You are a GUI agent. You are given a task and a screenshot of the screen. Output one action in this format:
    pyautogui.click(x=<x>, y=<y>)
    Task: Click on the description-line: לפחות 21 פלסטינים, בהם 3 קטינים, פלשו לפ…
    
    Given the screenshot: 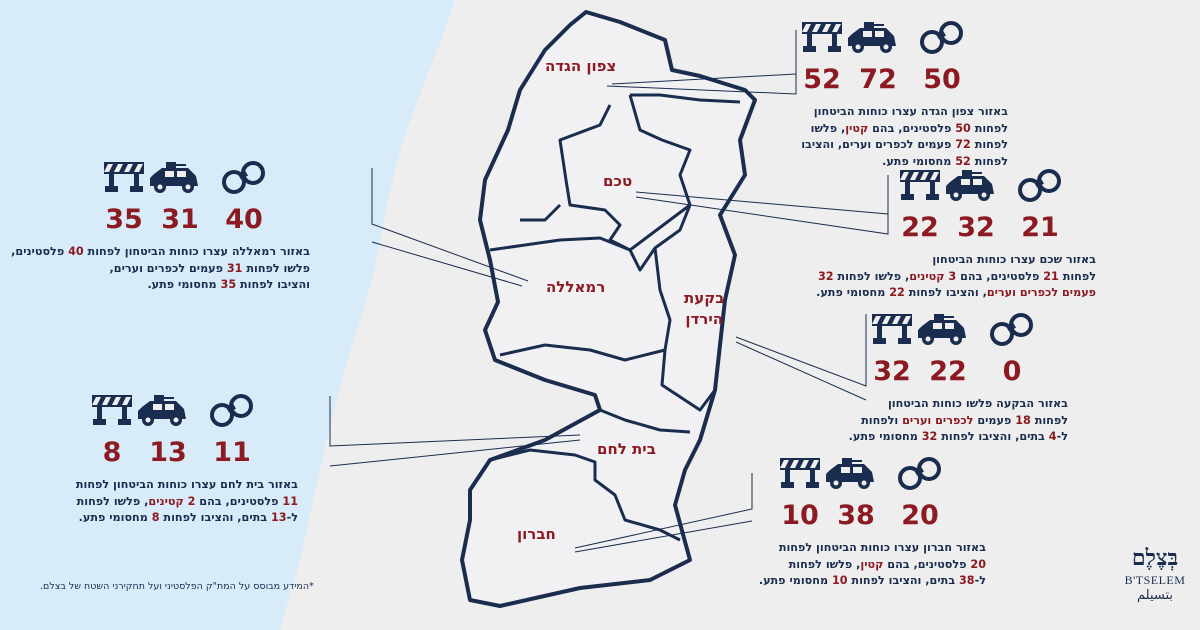 What is the action you would take?
    pyautogui.click(x=956, y=277)
    